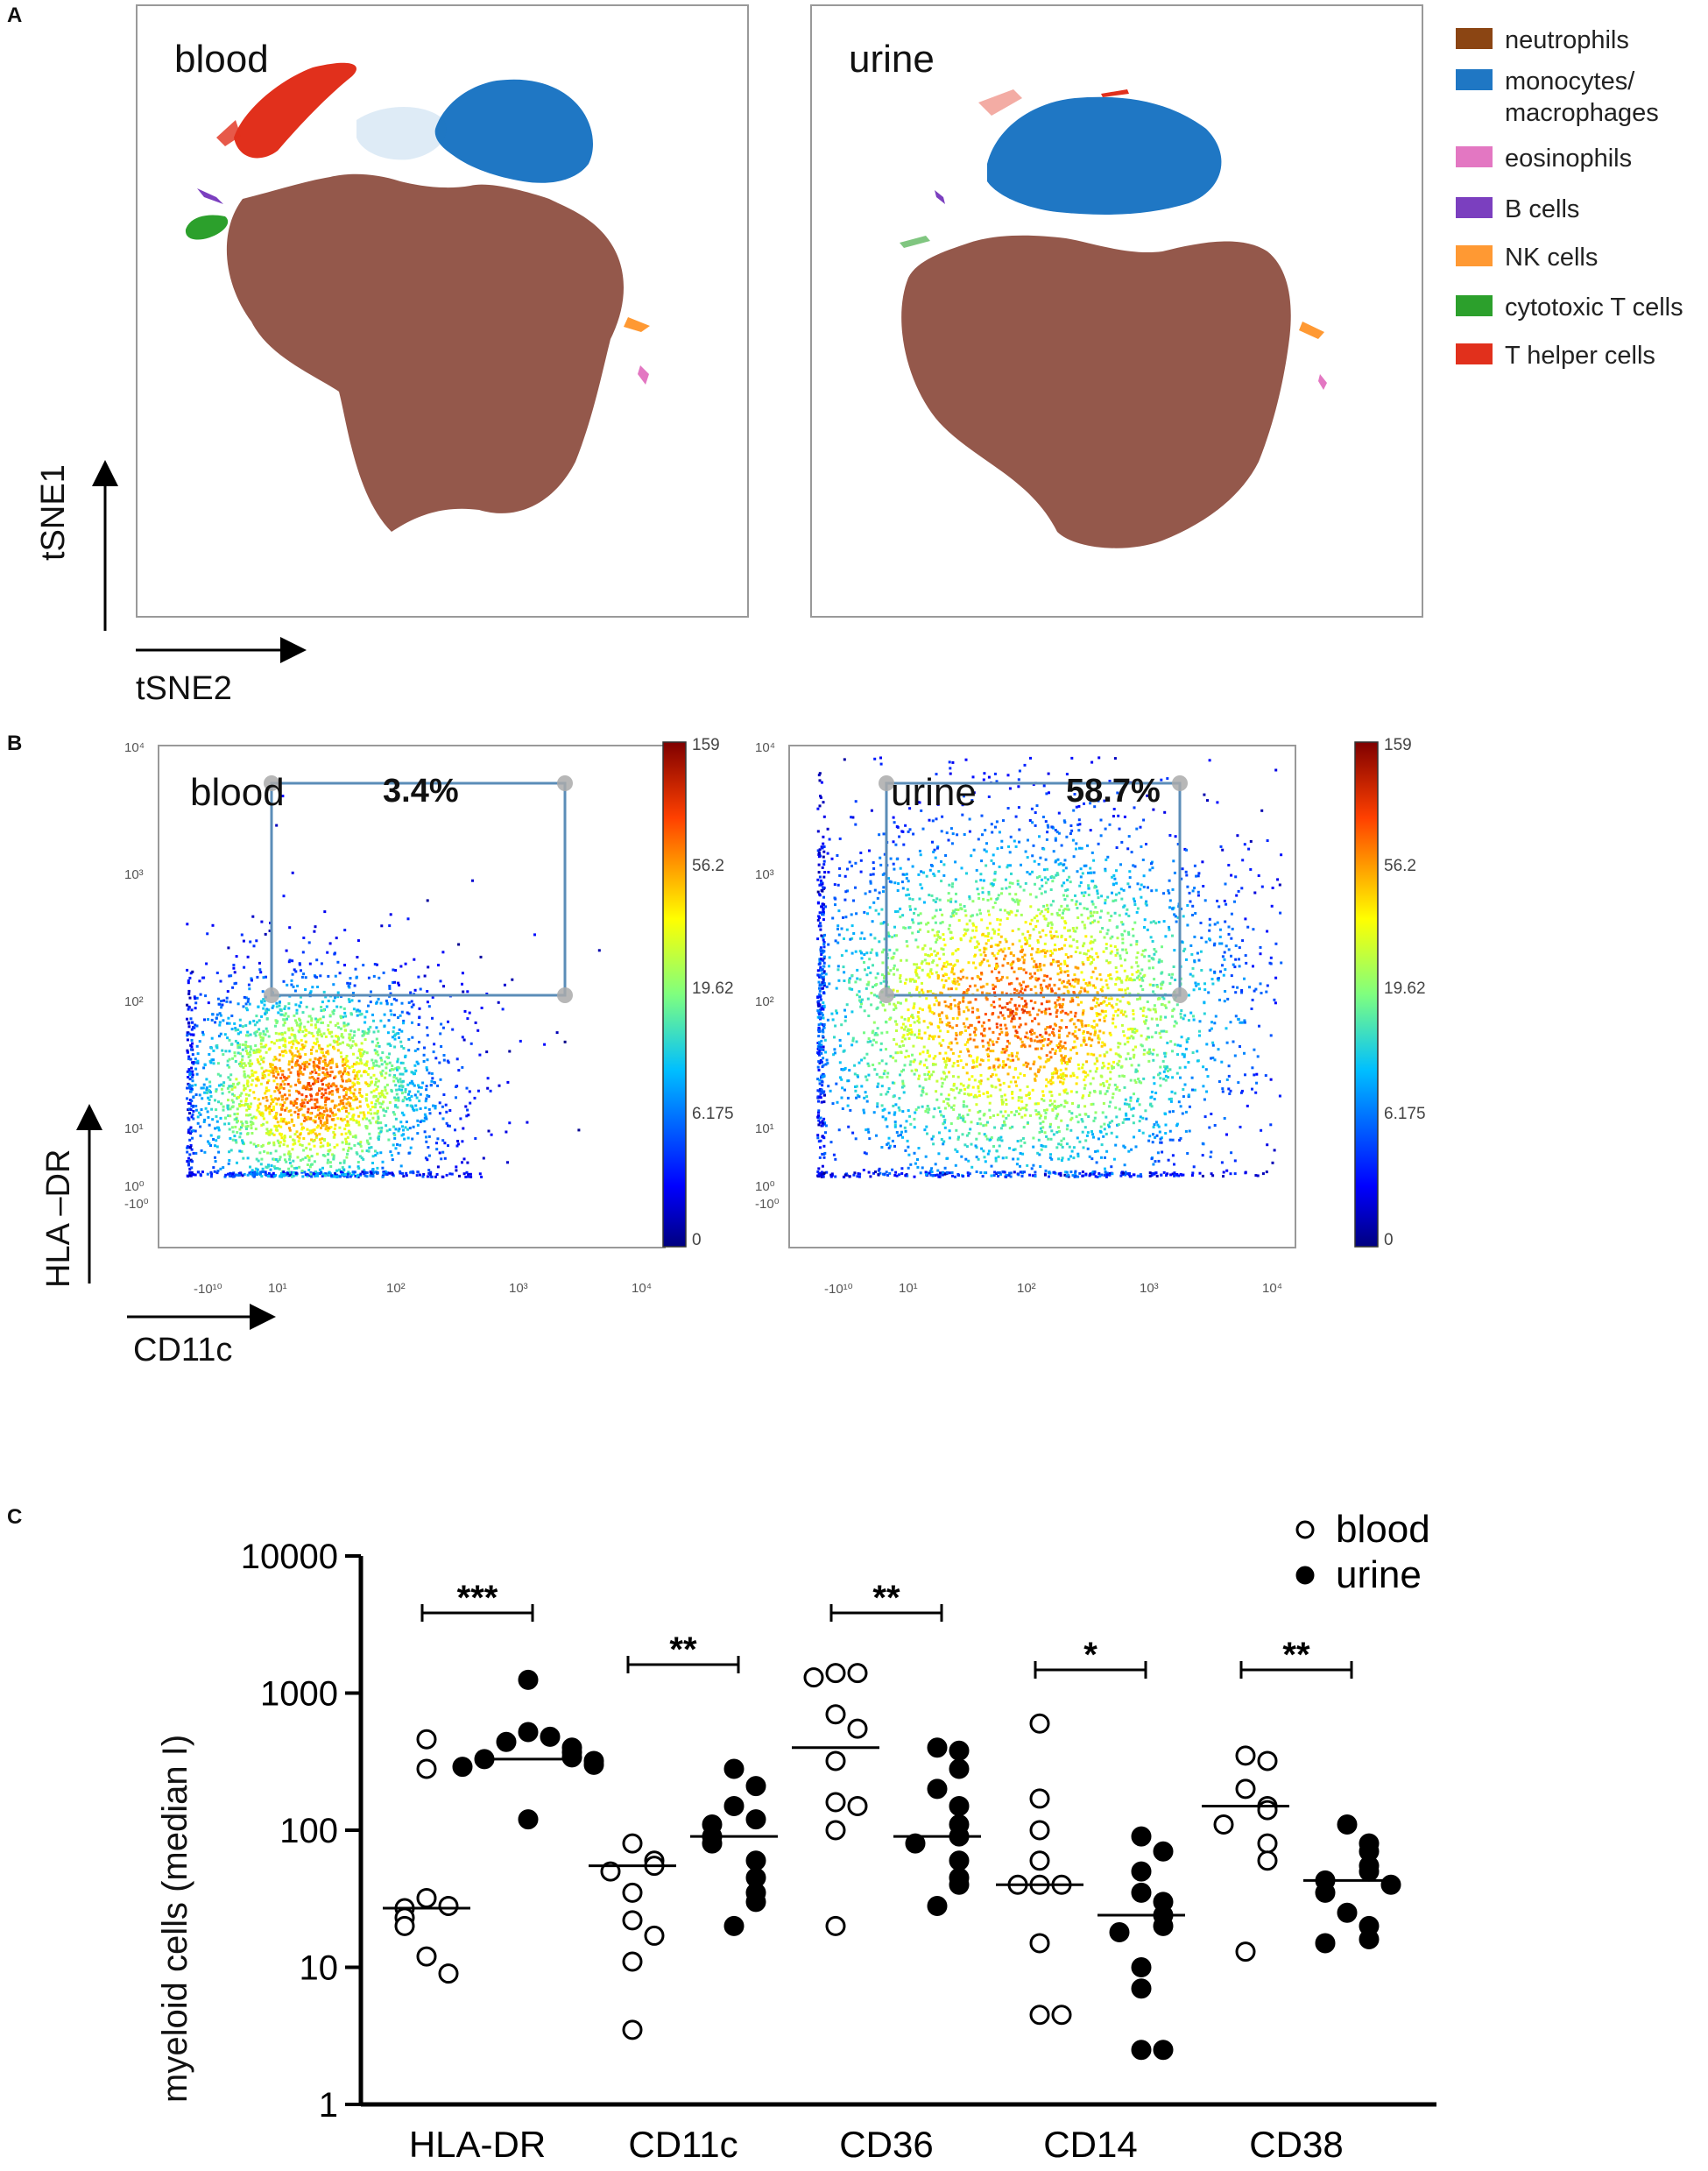 Image resolution: width=1708 pixels, height=2171 pixels. Describe the element at coordinates (1113, 318) in the screenshot. I see `tsne-urine-scatter` at that location.